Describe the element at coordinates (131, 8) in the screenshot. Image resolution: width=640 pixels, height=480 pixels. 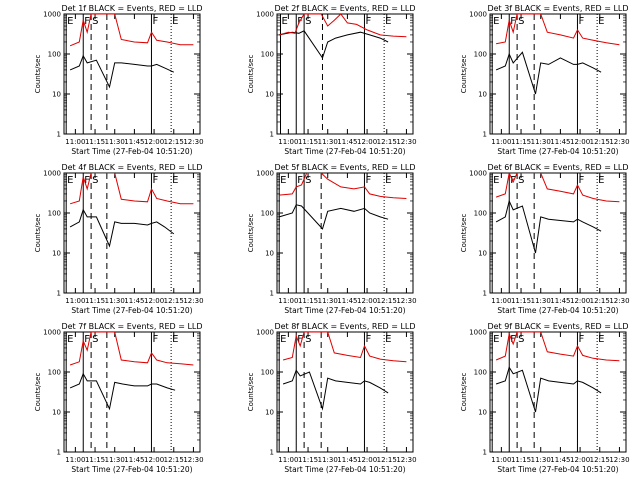
I see `panel-title: Det 1f BLACK = Events, RED = LLD` at that location.